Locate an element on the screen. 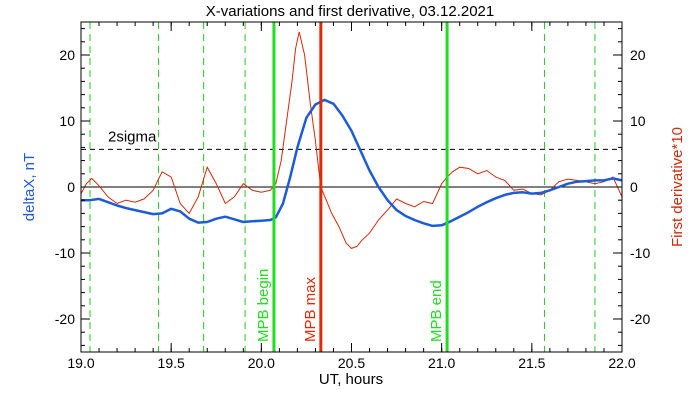 This screenshot has height=400, width=700. sigma-label: 2sigma is located at coordinates (132, 136).